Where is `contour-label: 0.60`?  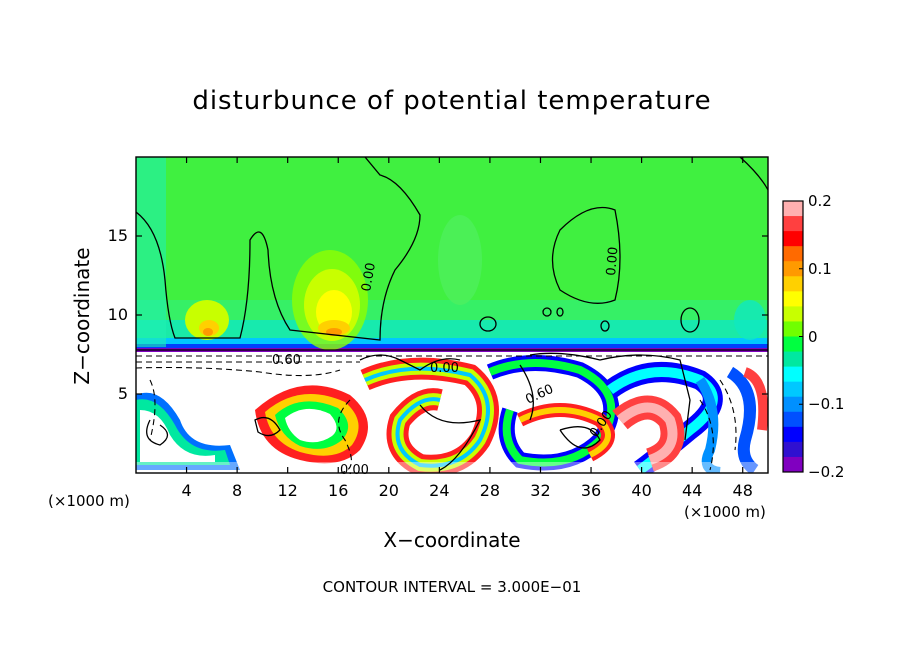
contour-label: 0.60 is located at coordinates (286, 360).